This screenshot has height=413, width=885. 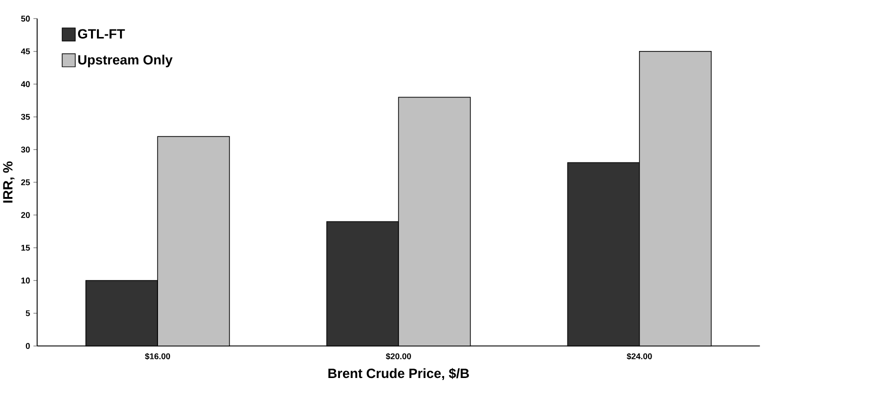 What do you see at coordinates (25, 215) in the screenshot?
I see `y-tick-label: 20` at bounding box center [25, 215].